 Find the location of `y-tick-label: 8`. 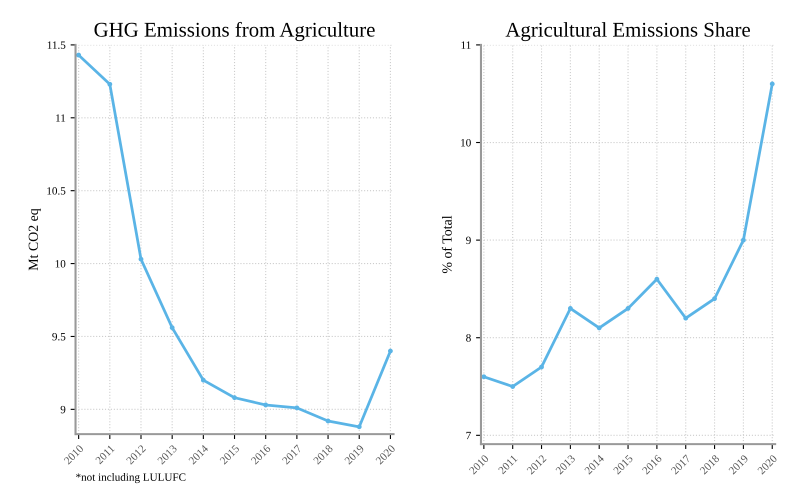

y-tick-label: 8 is located at coordinates (468, 338).